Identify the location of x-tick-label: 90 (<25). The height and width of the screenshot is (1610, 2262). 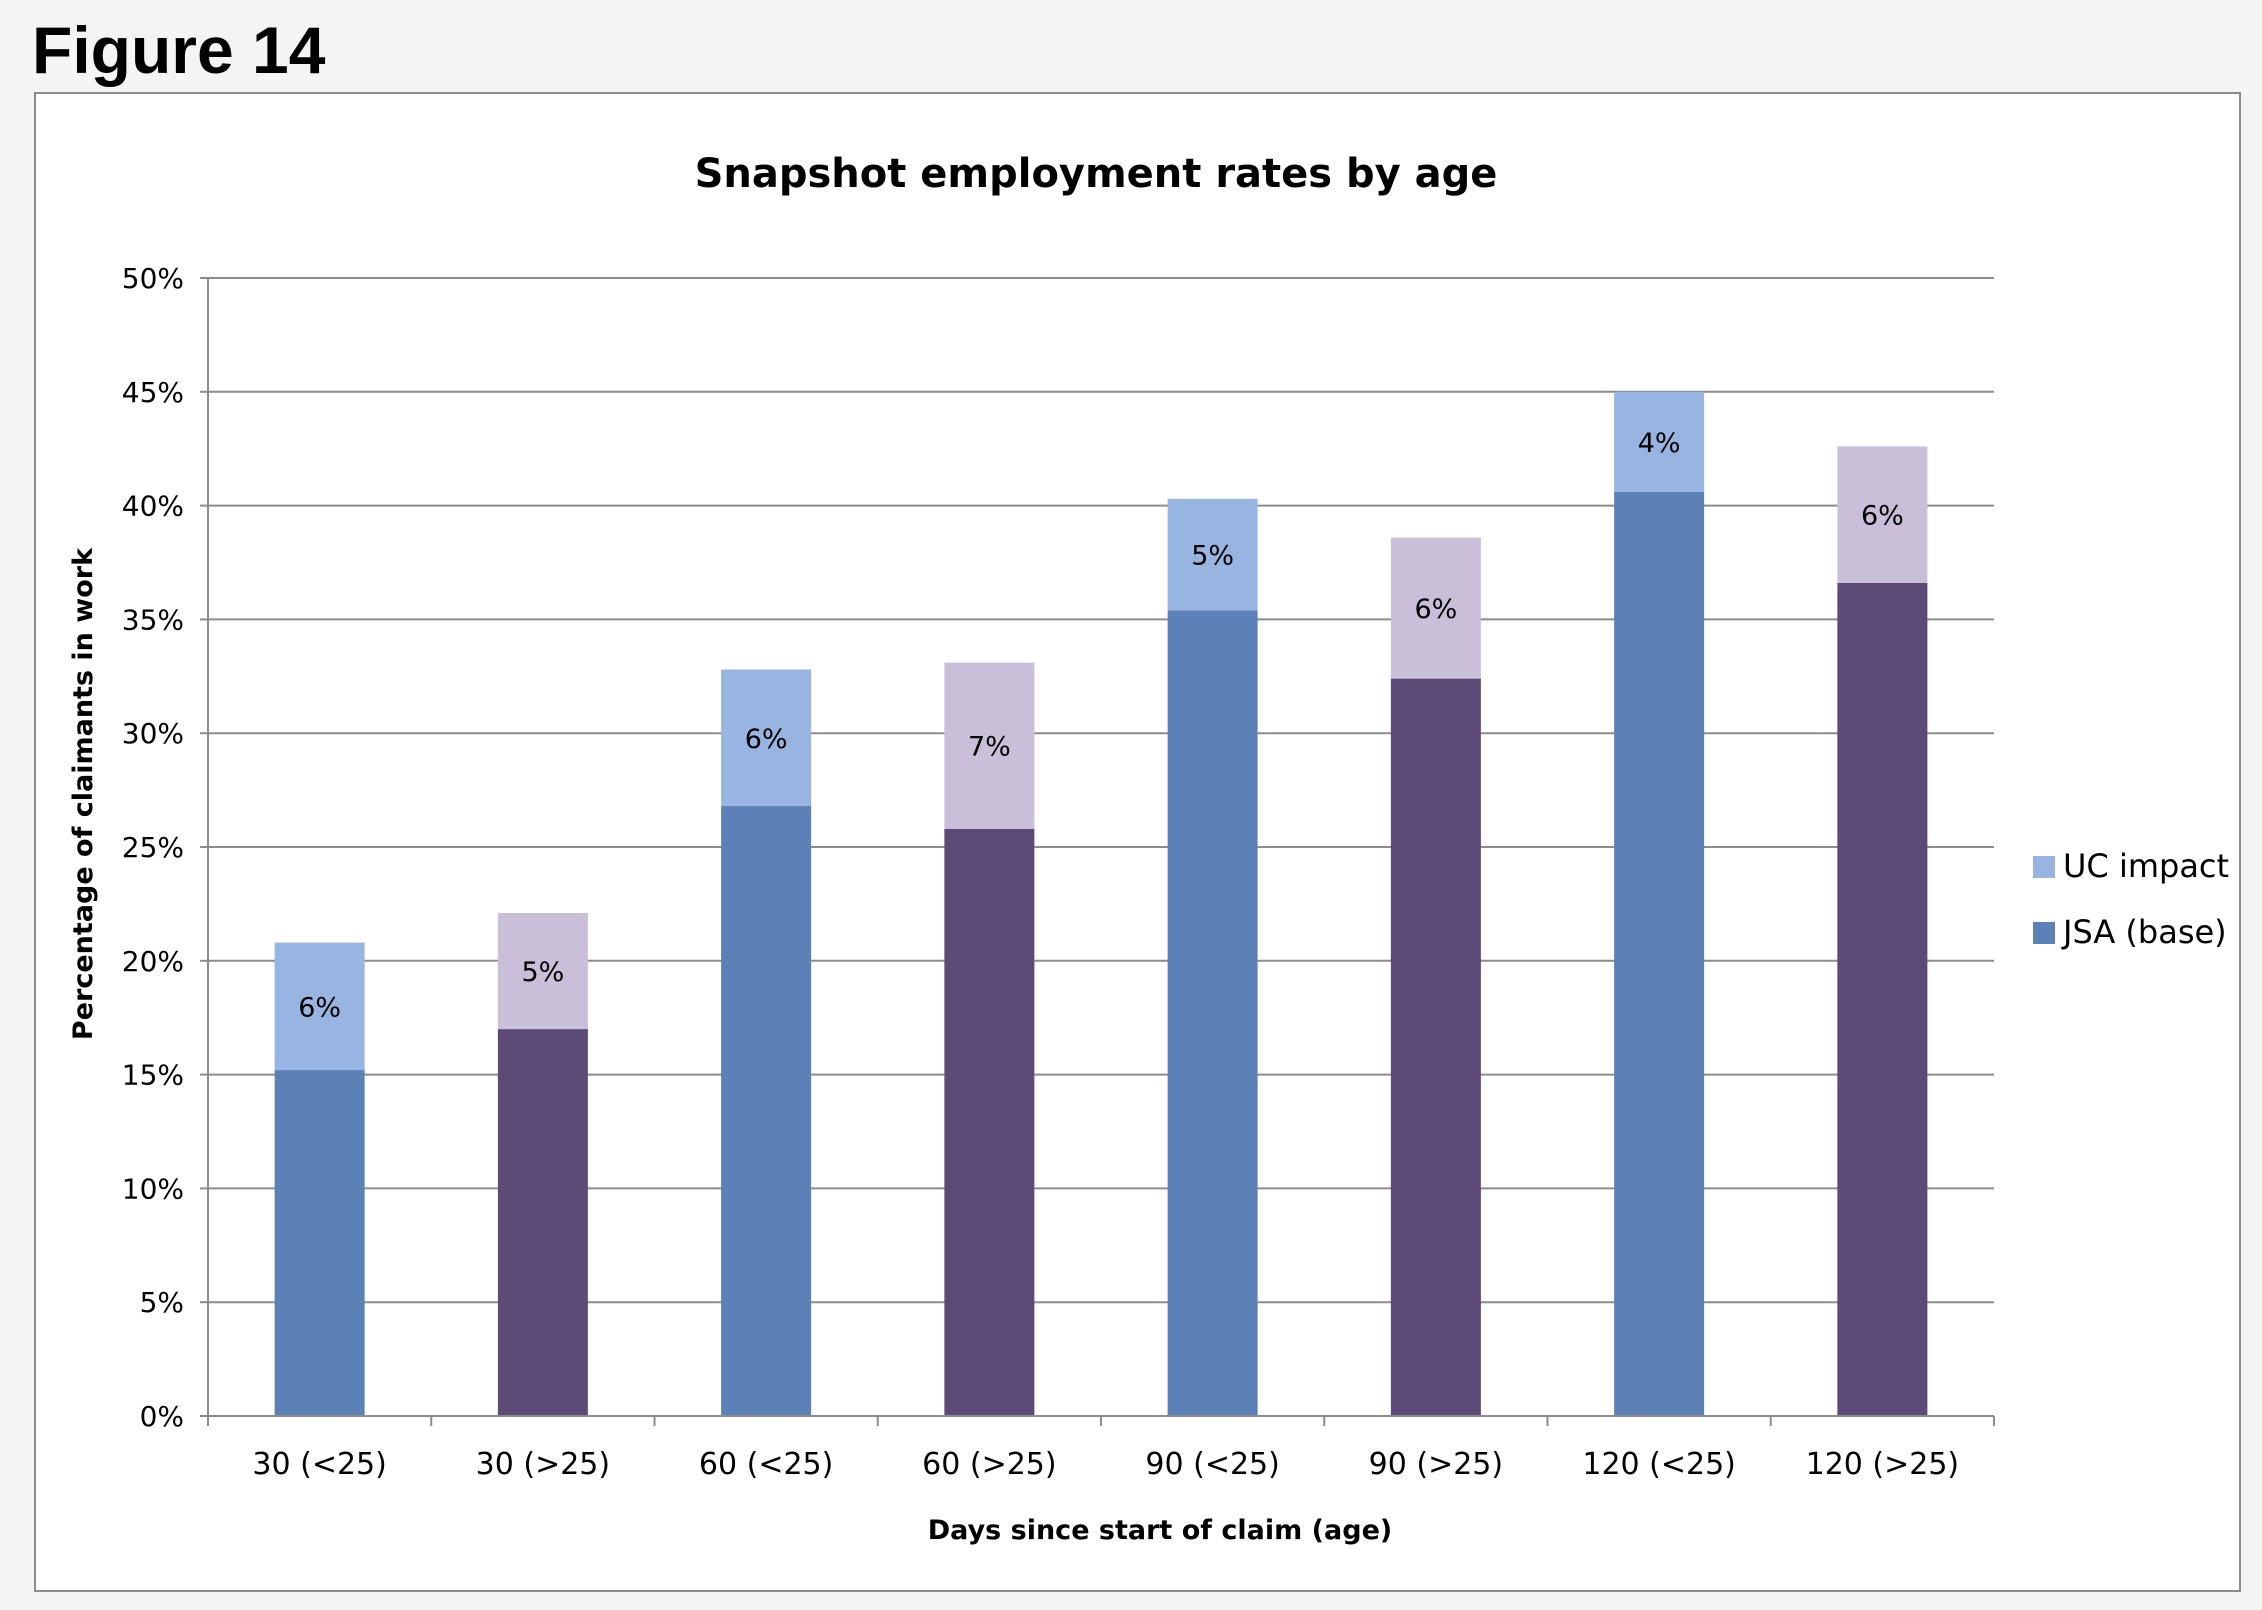
(1212, 1464).